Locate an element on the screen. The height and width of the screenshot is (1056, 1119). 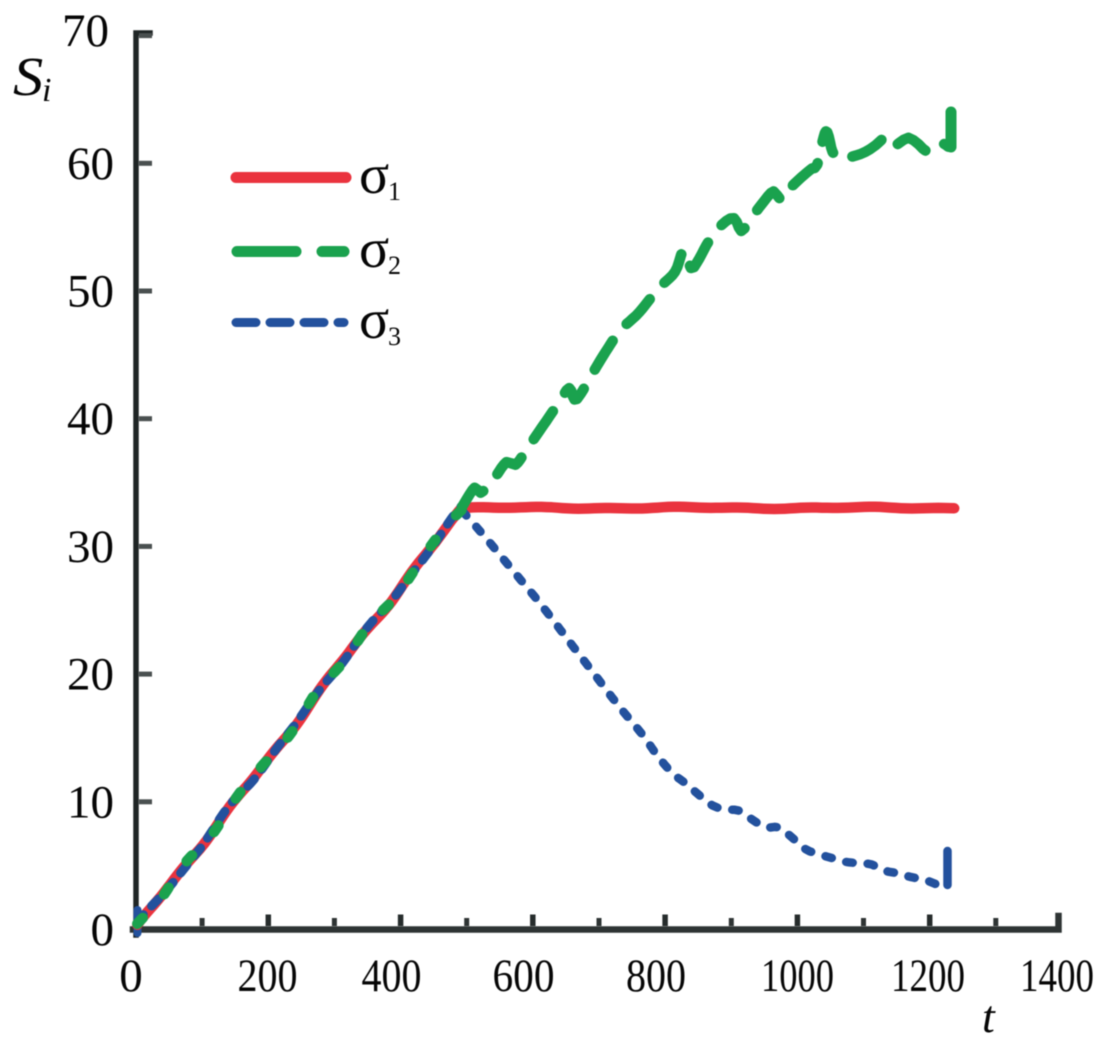
svg-text: 1400 is located at coordinates (1057, 976).